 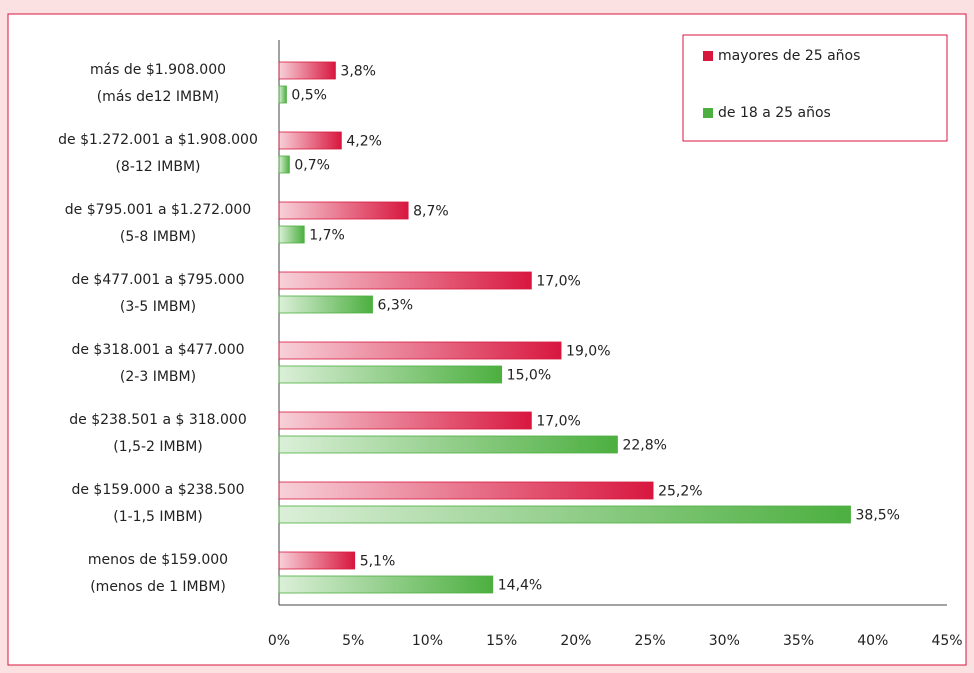 What do you see at coordinates (158, 517) in the screenshot?
I see `y-tick-label: (1-1,5 IMBM)` at bounding box center [158, 517].